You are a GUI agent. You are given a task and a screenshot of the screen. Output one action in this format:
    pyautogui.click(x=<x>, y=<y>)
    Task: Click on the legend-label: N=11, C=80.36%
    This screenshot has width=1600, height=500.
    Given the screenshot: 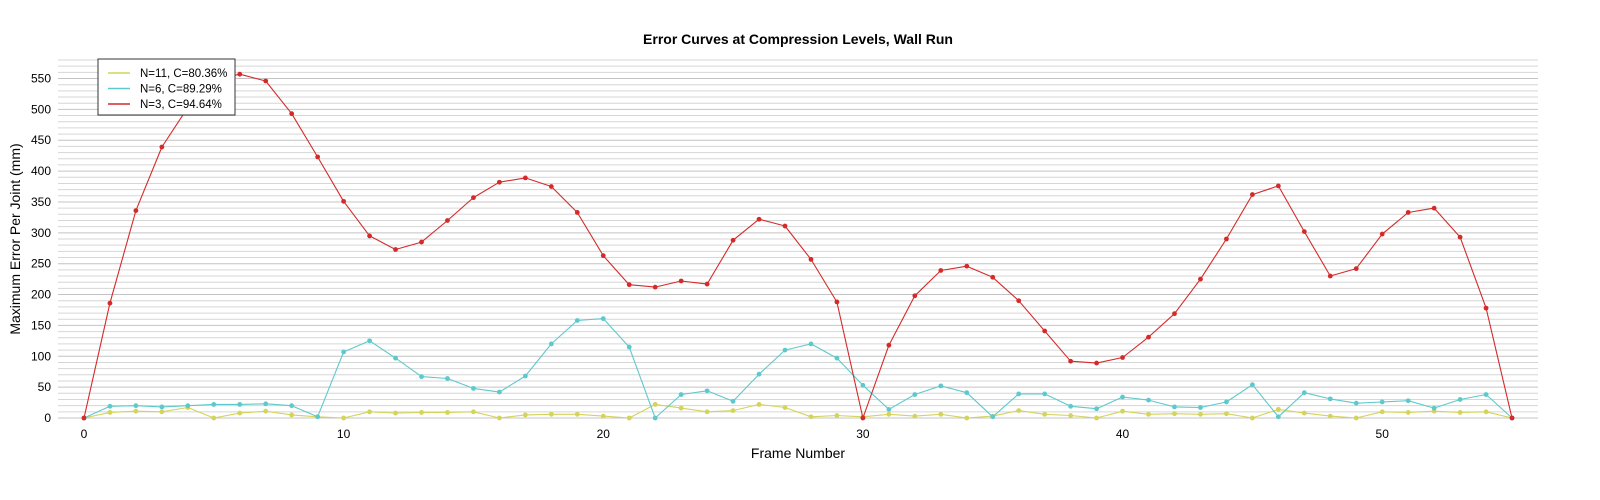 What is the action you would take?
    pyautogui.click(x=183, y=74)
    